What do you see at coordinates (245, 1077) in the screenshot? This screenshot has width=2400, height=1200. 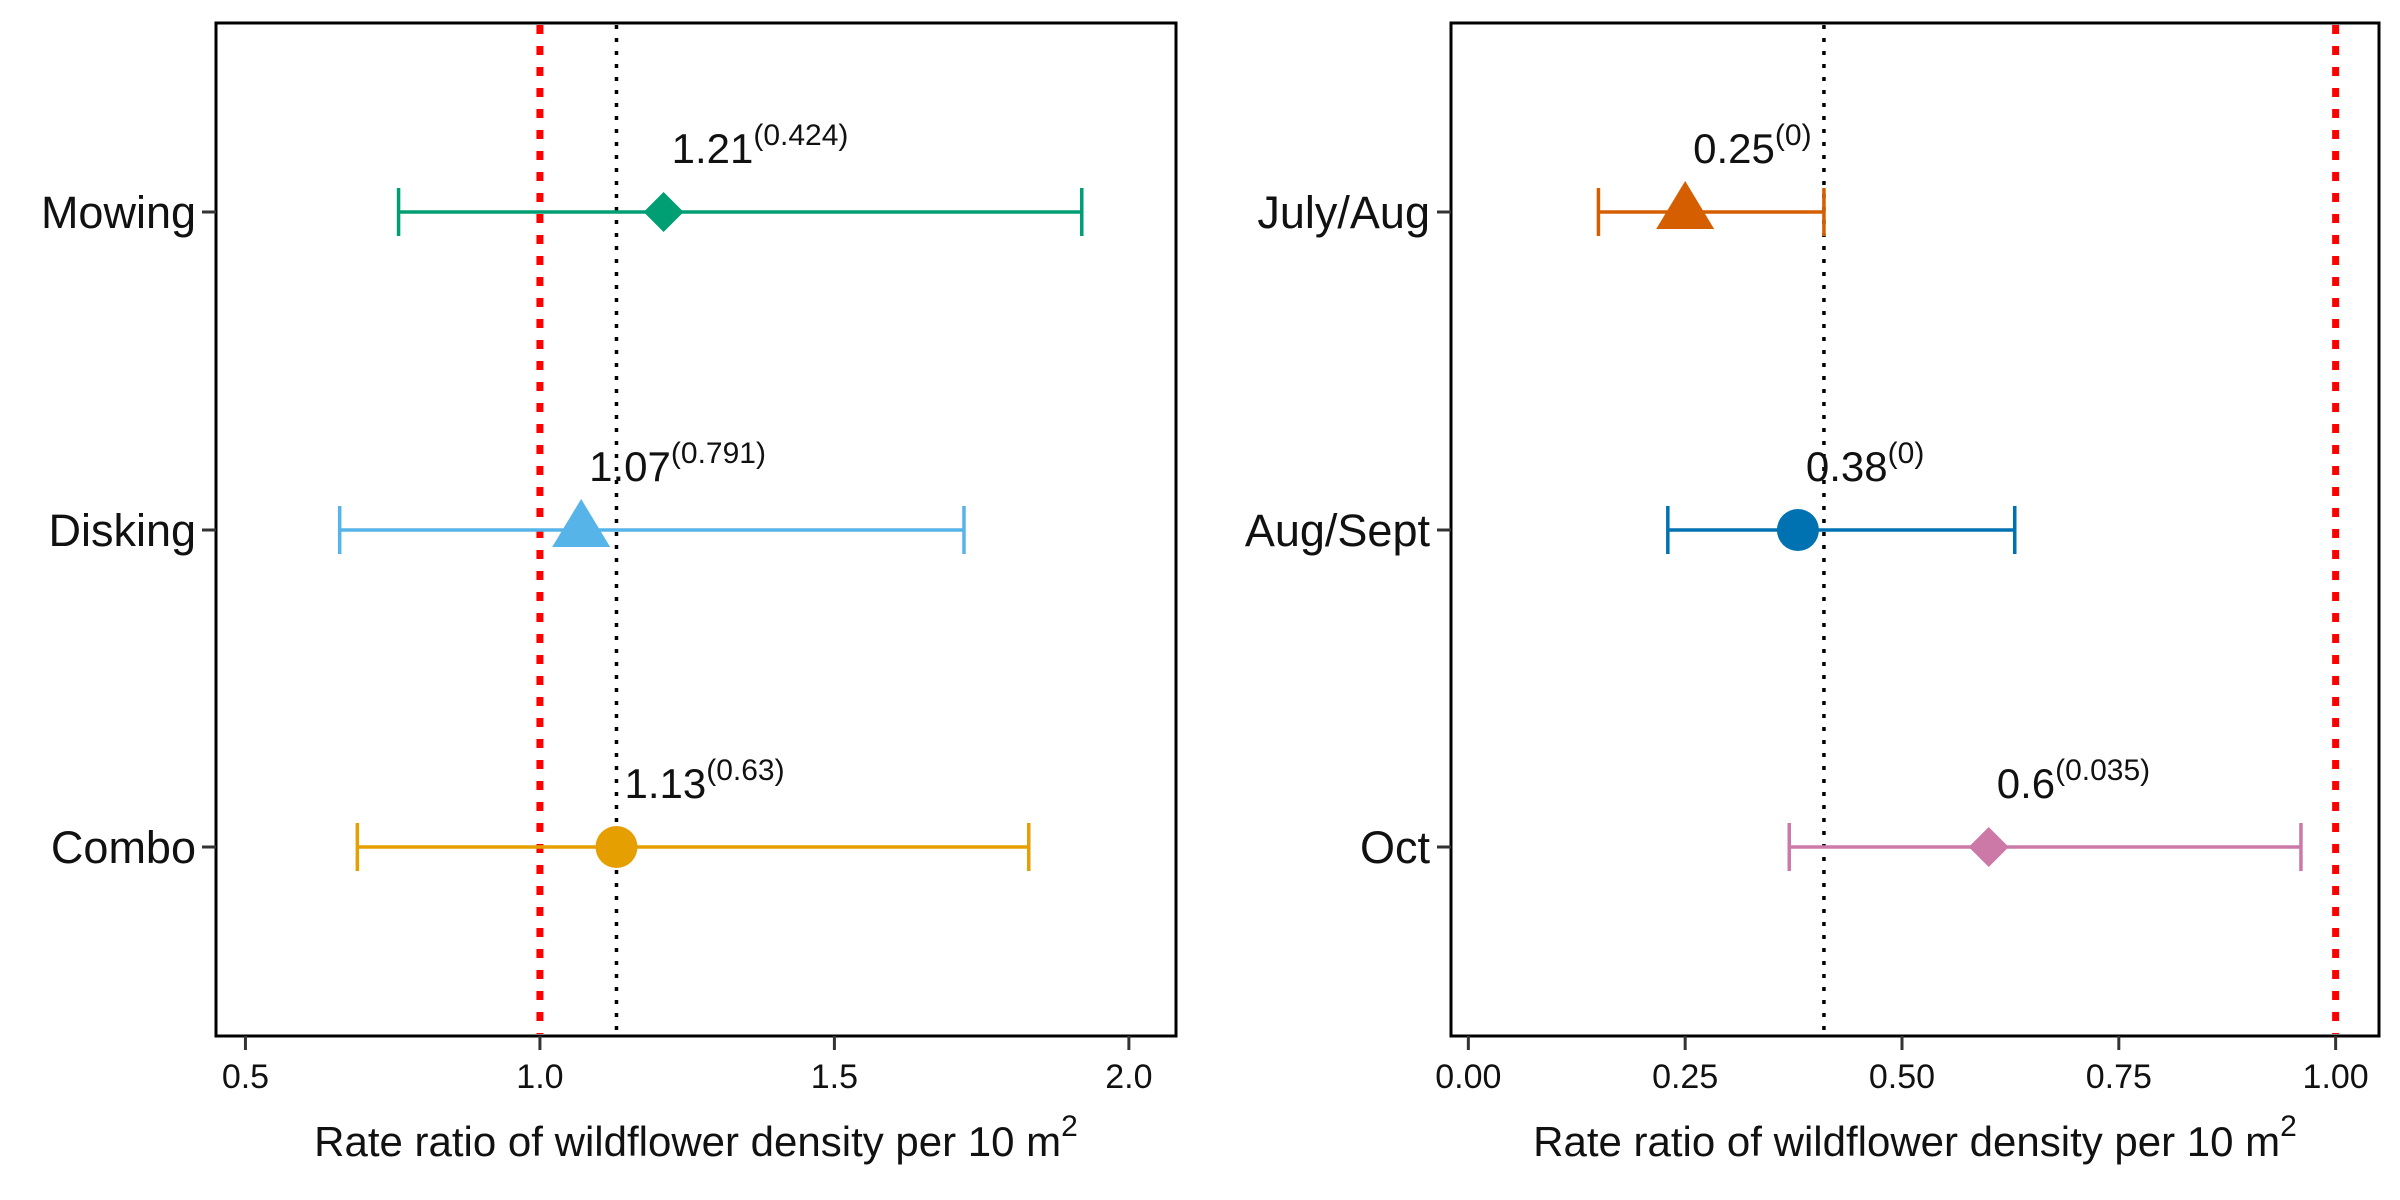 I see `x-tick-label: 0.5` at bounding box center [245, 1077].